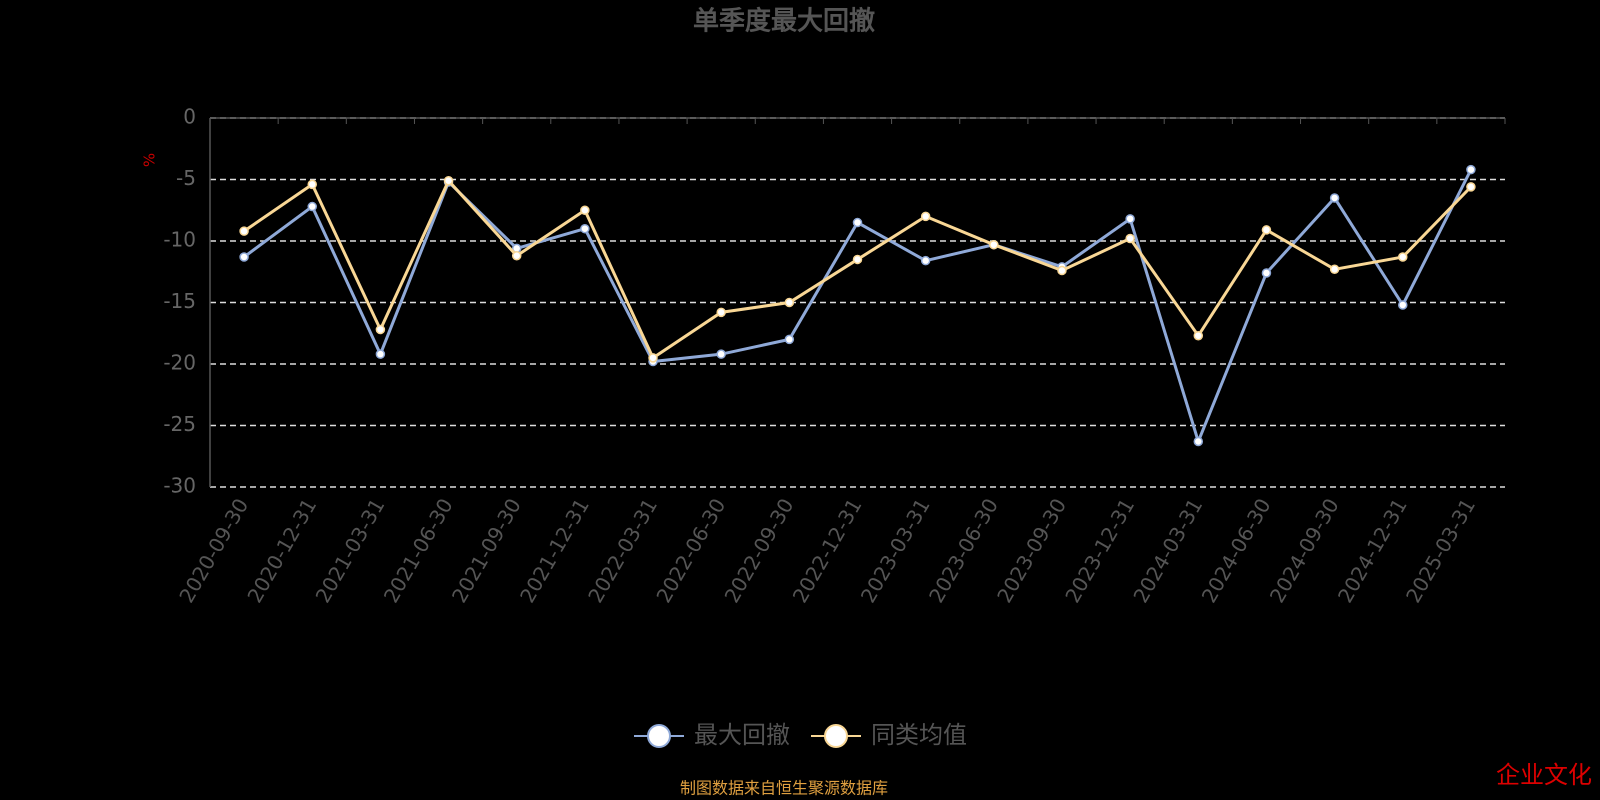 The height and width of the screenshot is (800, 1600). I want to click on legend-label: 最大回撤, so click(742, 735).